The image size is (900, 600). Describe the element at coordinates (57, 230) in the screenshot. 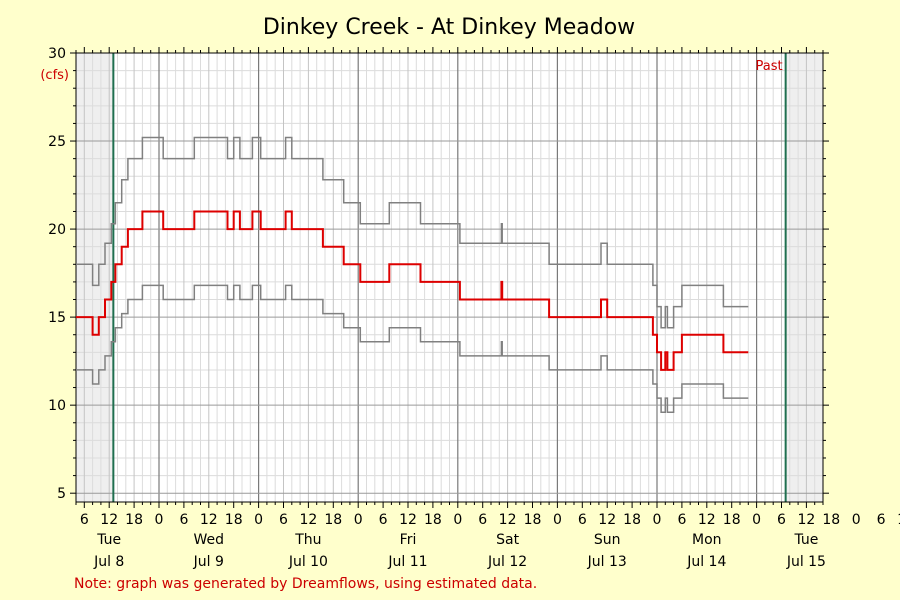

I see `y-tick-label: 20` at that location.